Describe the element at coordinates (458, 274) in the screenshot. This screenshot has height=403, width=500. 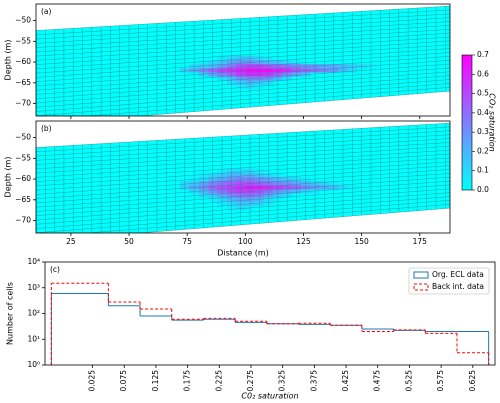
I see `legend-label: Org. ECL data` at that location.